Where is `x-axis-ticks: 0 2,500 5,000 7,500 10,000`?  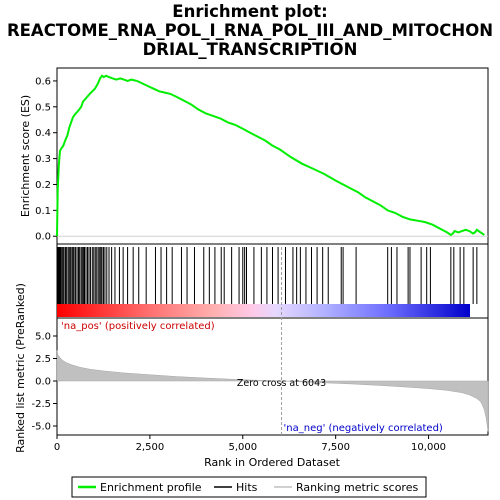 x-axis-ticks: 0 2,500 5,000 7,500 10,000 is located at coordinates (250, 444).